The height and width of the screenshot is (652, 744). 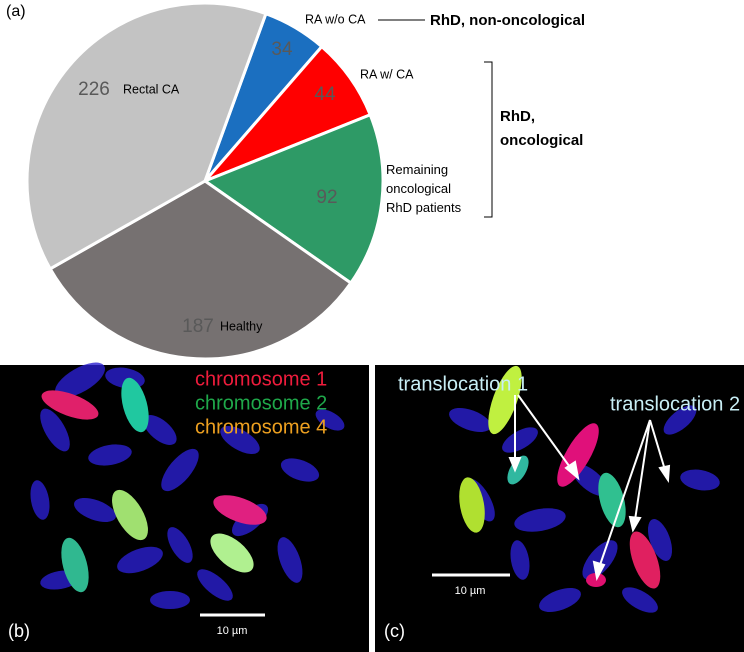 I want to click on slice-label: Remaining oncological RhD patients, so click(x=424, y=188).